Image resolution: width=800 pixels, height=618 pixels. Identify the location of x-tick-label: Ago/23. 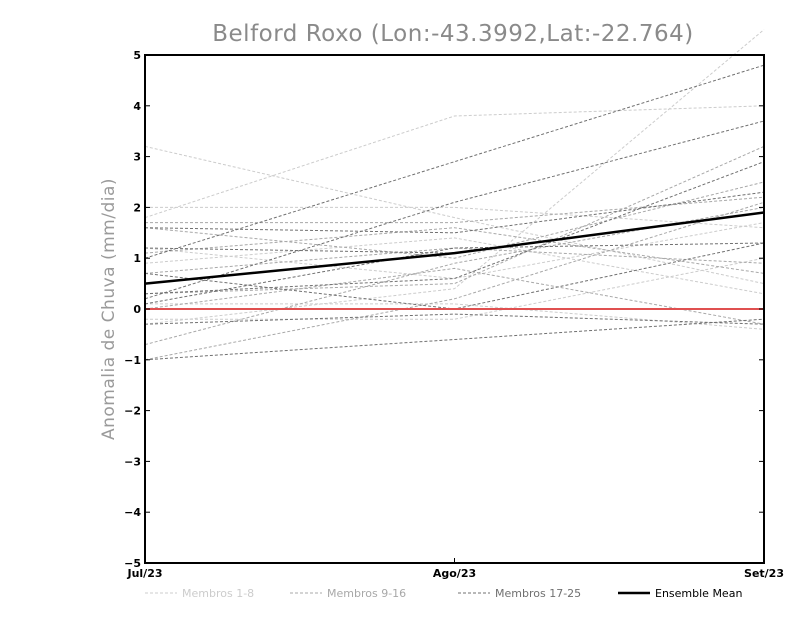
(454, 573).